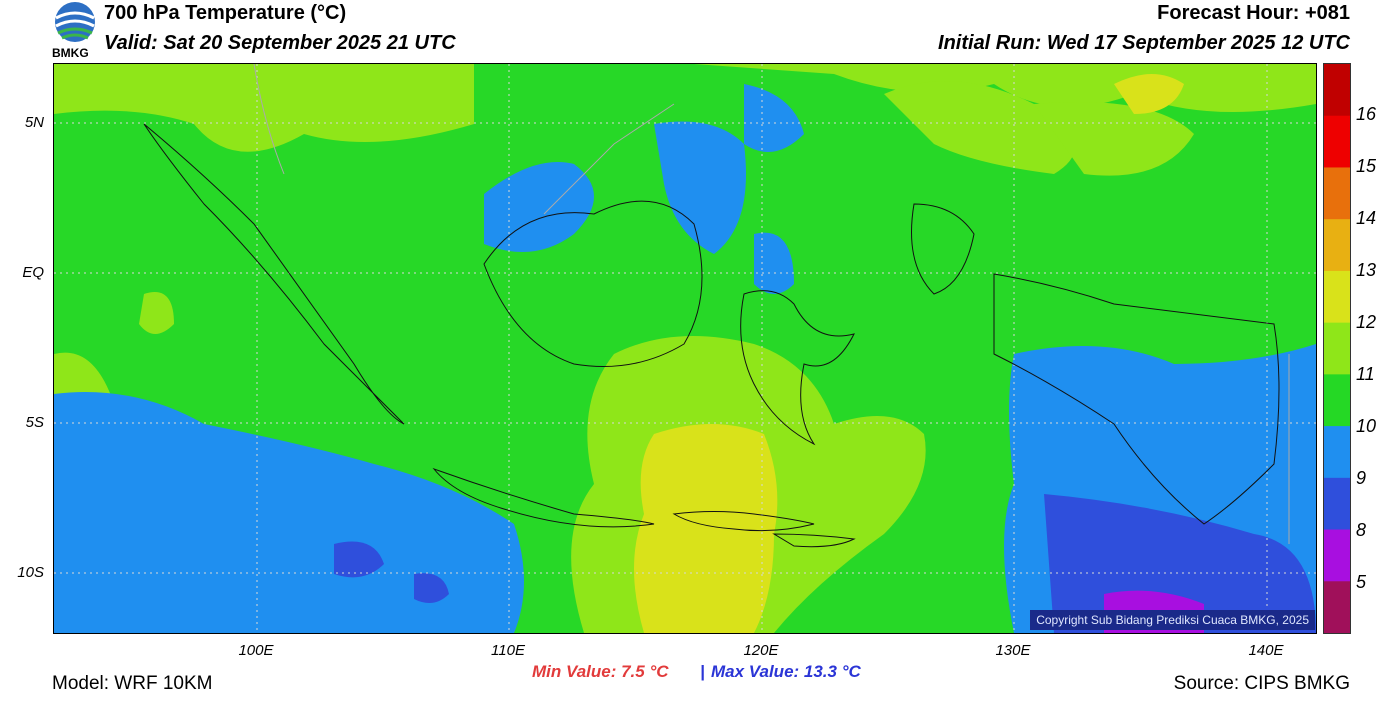  Describe the element at coordinates (30, 572) in the screenshot. I see `lat-label-10s: 10S` at that location.